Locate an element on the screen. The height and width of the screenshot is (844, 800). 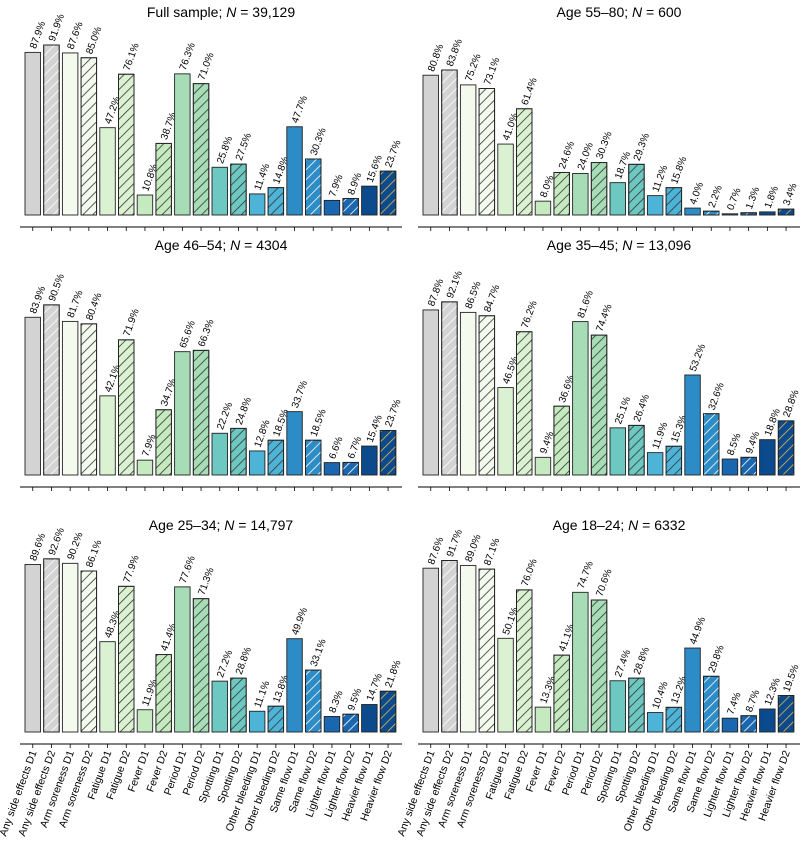
value-label: 91.7% is located at coordinates (455, 543).